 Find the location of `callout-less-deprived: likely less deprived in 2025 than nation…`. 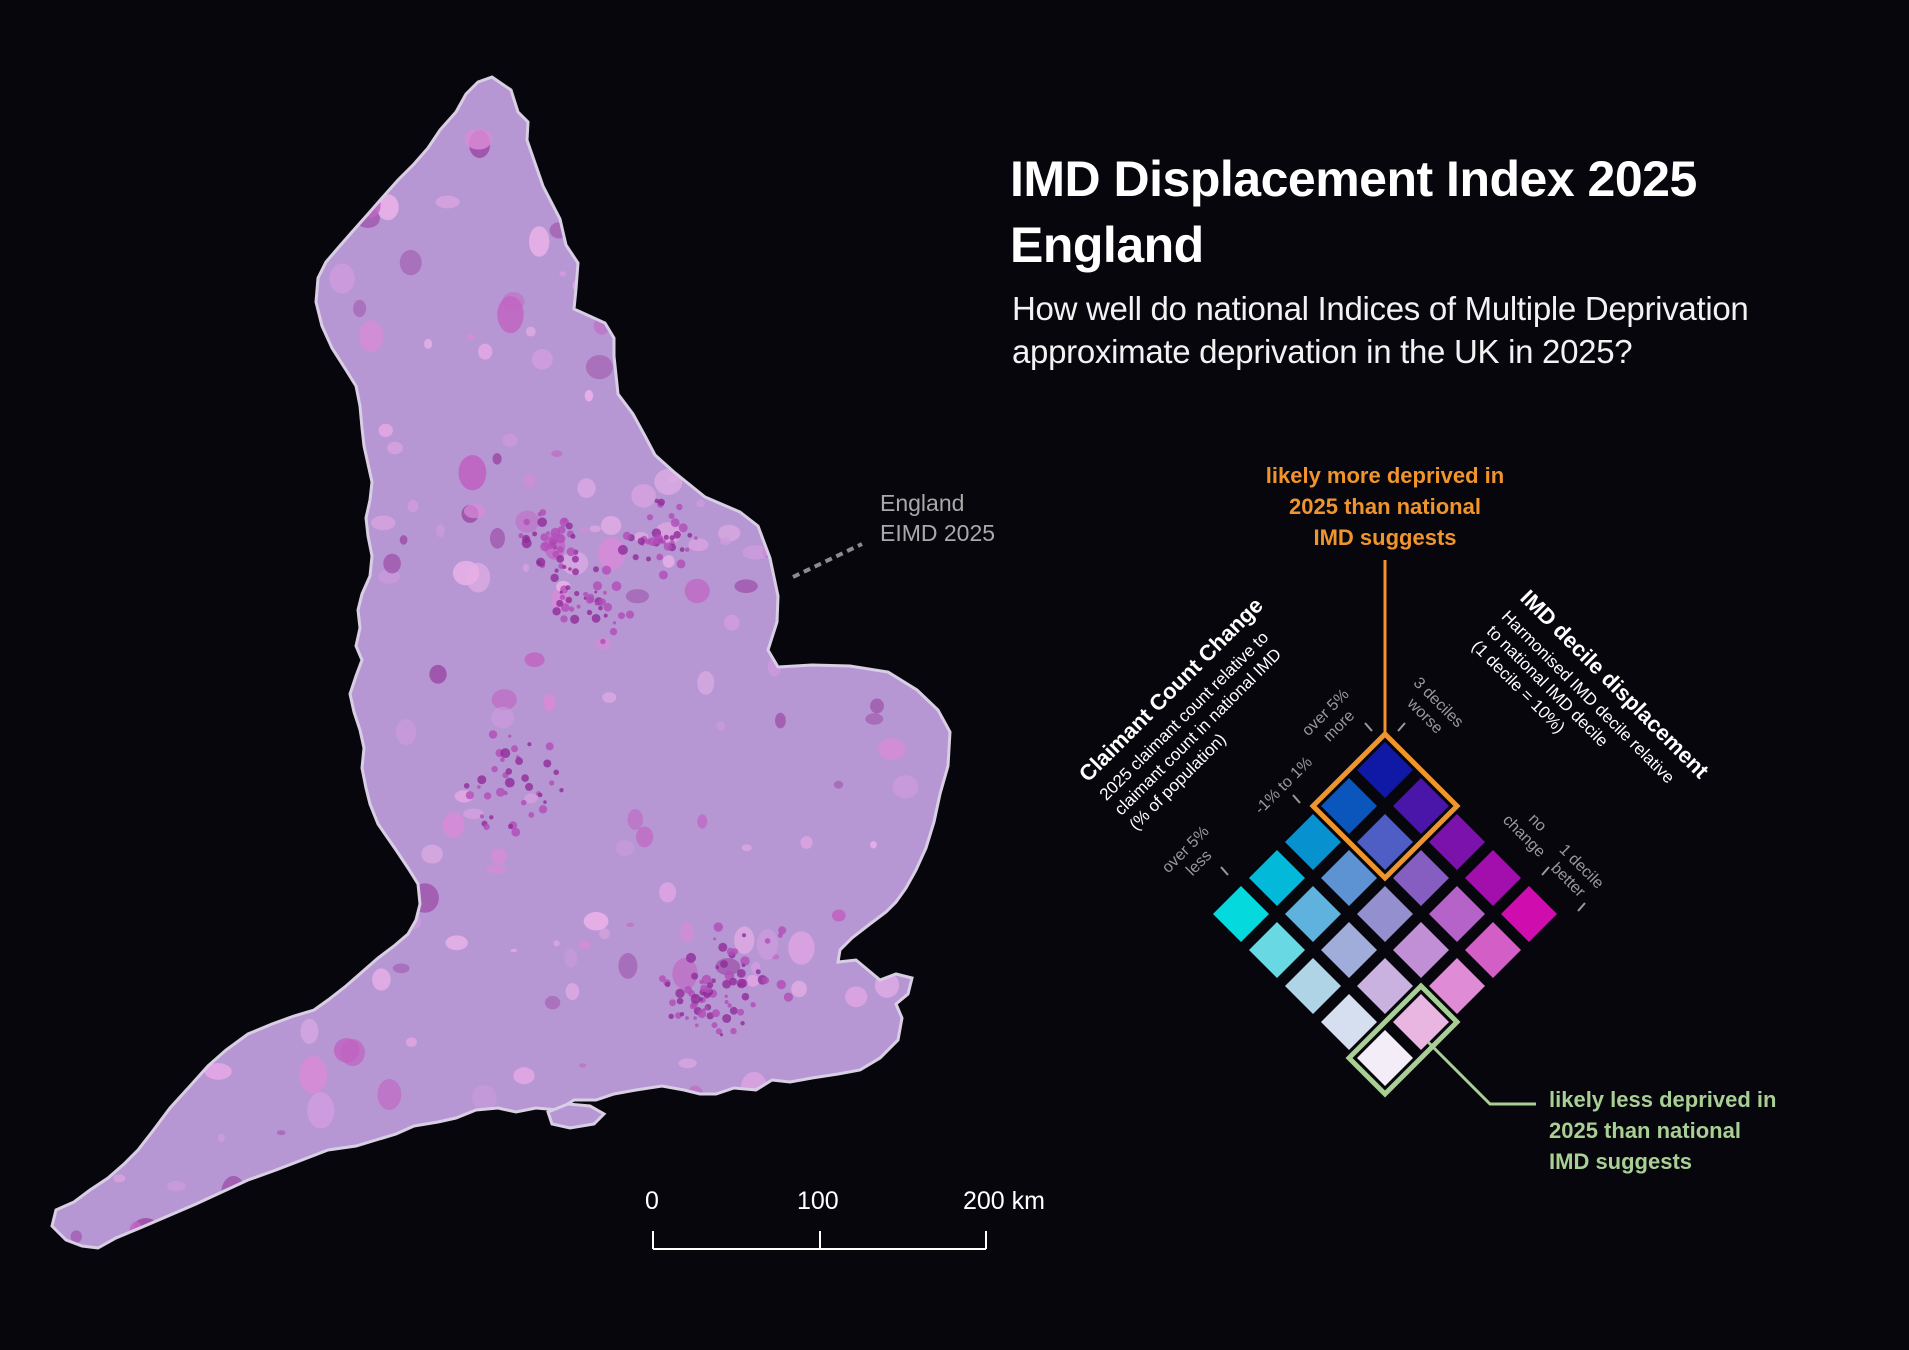

callout-less-deprived: likely less deprived in 2025 than nation… is located at coordinates (1662, 1130).